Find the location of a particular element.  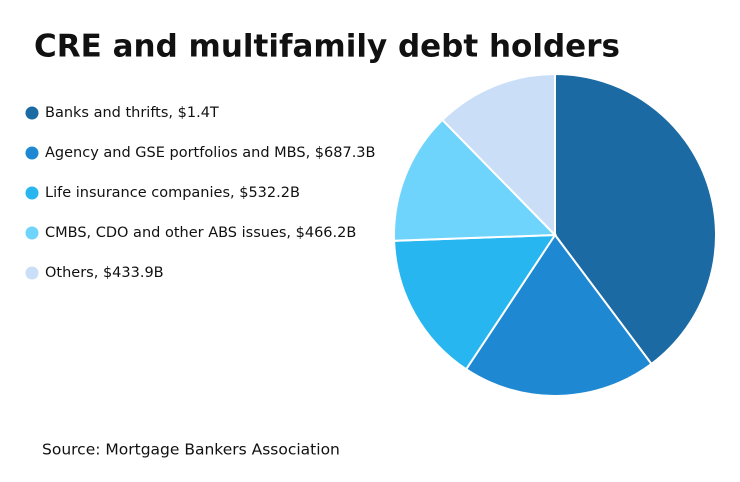

legend-label: Others, $433.9B is located at coordinates (104, 273).